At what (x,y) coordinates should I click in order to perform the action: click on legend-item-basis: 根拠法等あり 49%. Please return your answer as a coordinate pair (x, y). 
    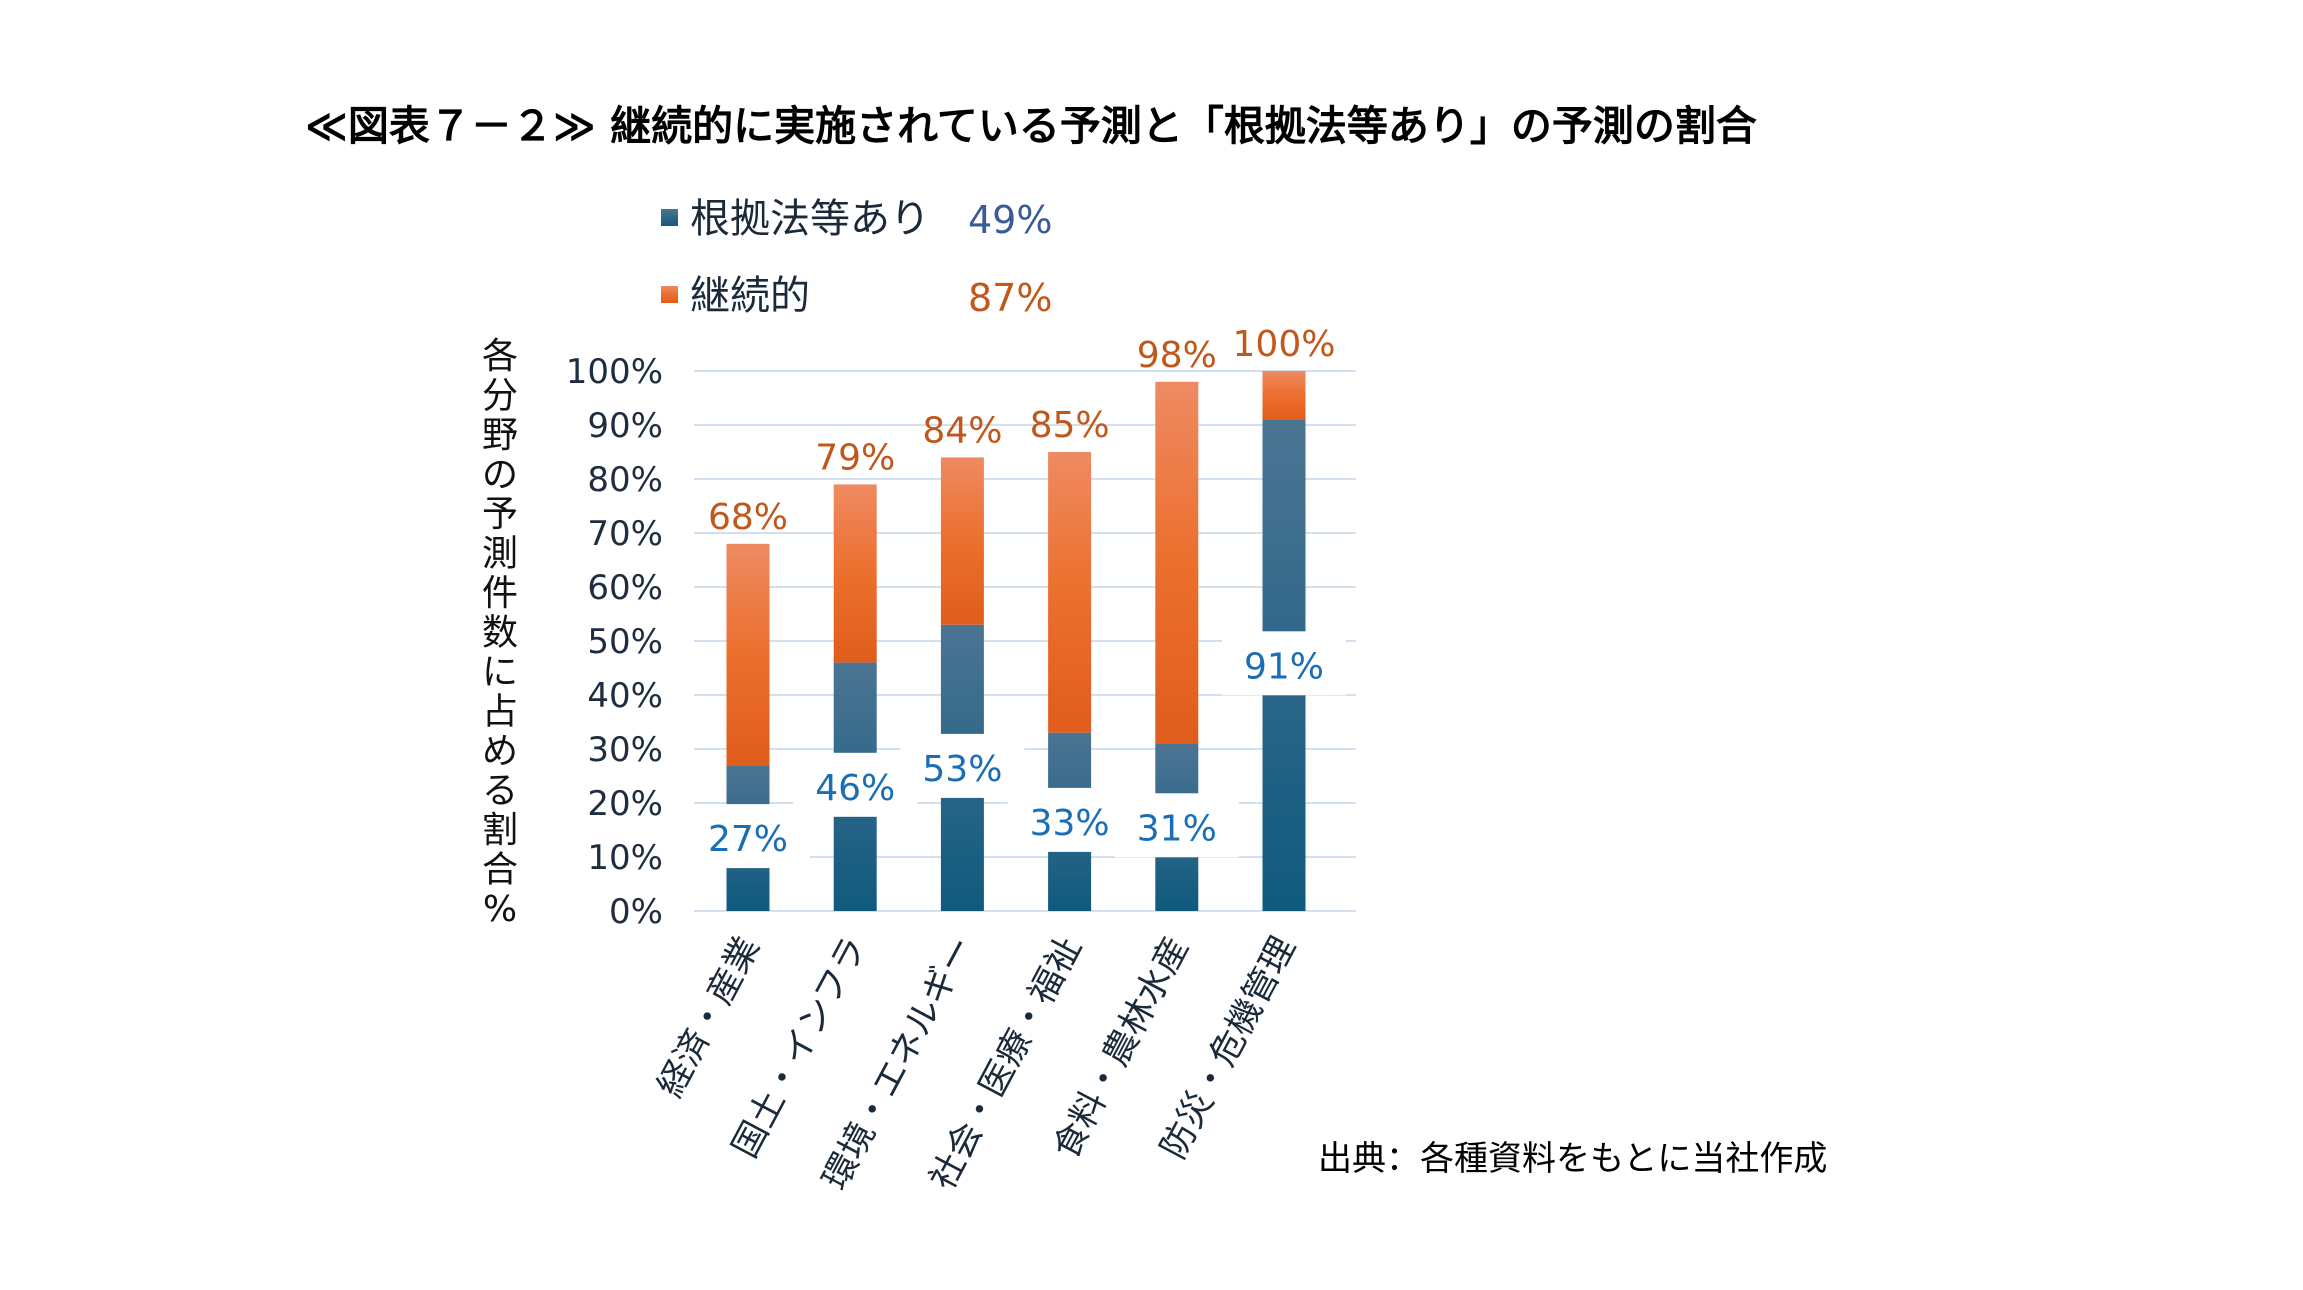
    Looking at the image, I should click on (856, 219).